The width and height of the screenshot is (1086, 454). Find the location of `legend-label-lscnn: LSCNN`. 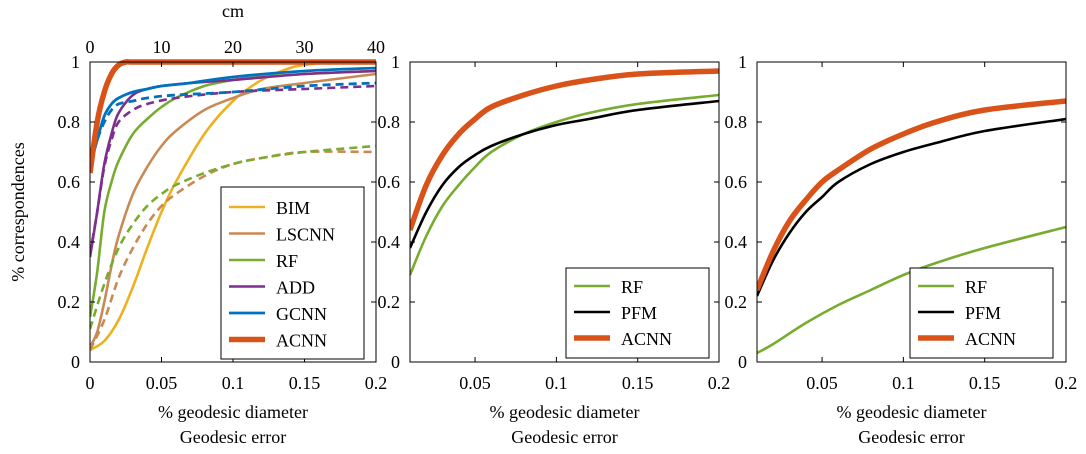

legend-label-lscnn: LSCNN is located at coordinates (305, 235).